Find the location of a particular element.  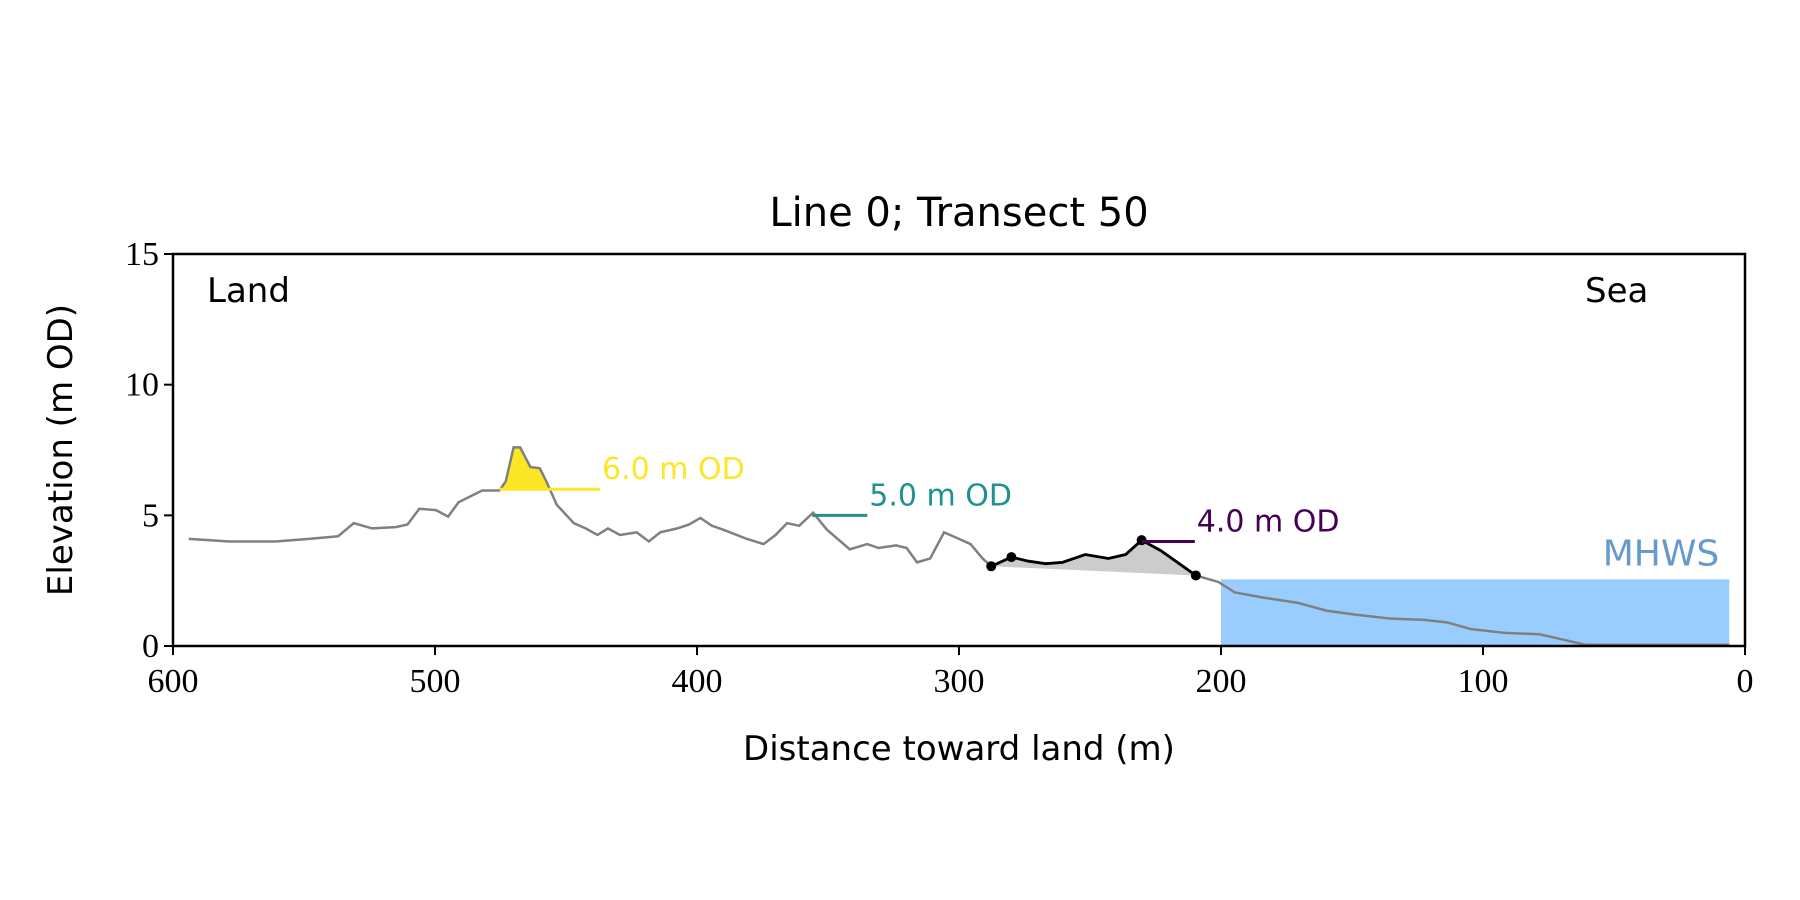

y-tick-label: 15 is located at coordinates (142, 254).